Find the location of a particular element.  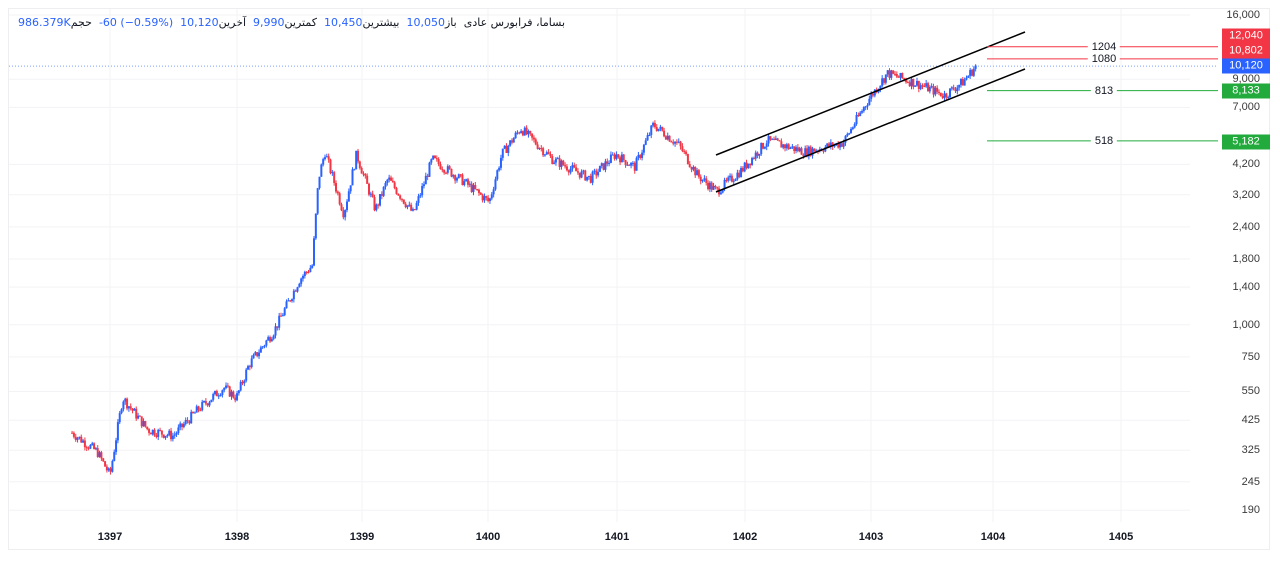

volume-value: 986.379K is located at coordinates (44, 22).